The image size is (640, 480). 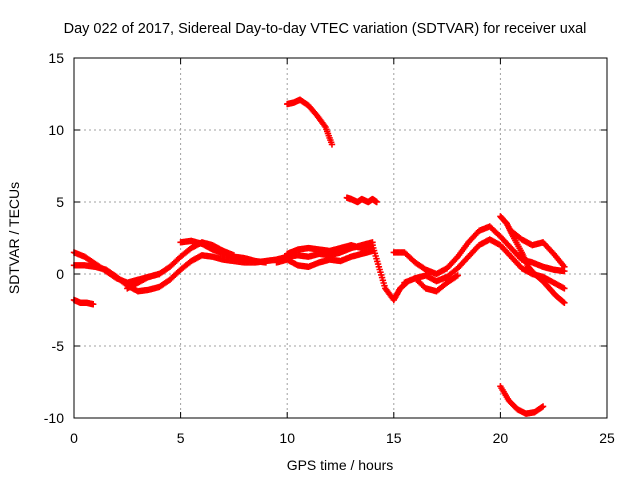 What do you see at coordinates (60, 202) in the screenshot?
I see `y-tick-label: 5` at bounding box center [60, 202].